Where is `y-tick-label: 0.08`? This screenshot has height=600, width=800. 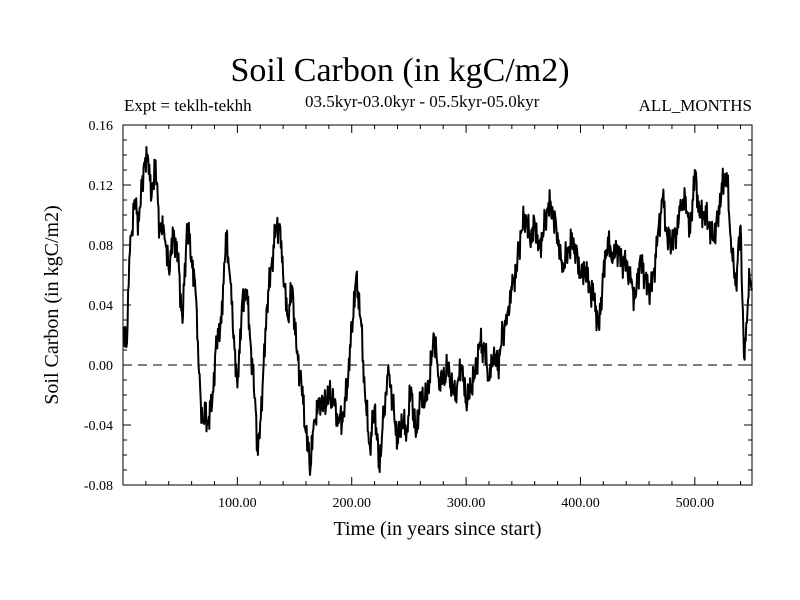
y-tick-label: 0.08 is located at coordinates (101, 246).